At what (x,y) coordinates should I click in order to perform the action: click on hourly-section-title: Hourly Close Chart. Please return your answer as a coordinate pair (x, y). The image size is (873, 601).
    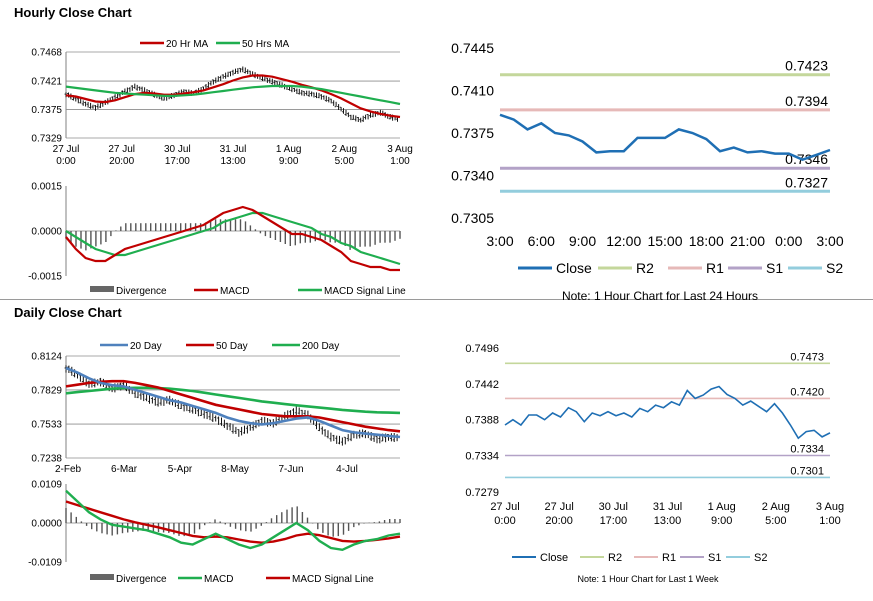
    Looking at the image, I should click on (73, 12).